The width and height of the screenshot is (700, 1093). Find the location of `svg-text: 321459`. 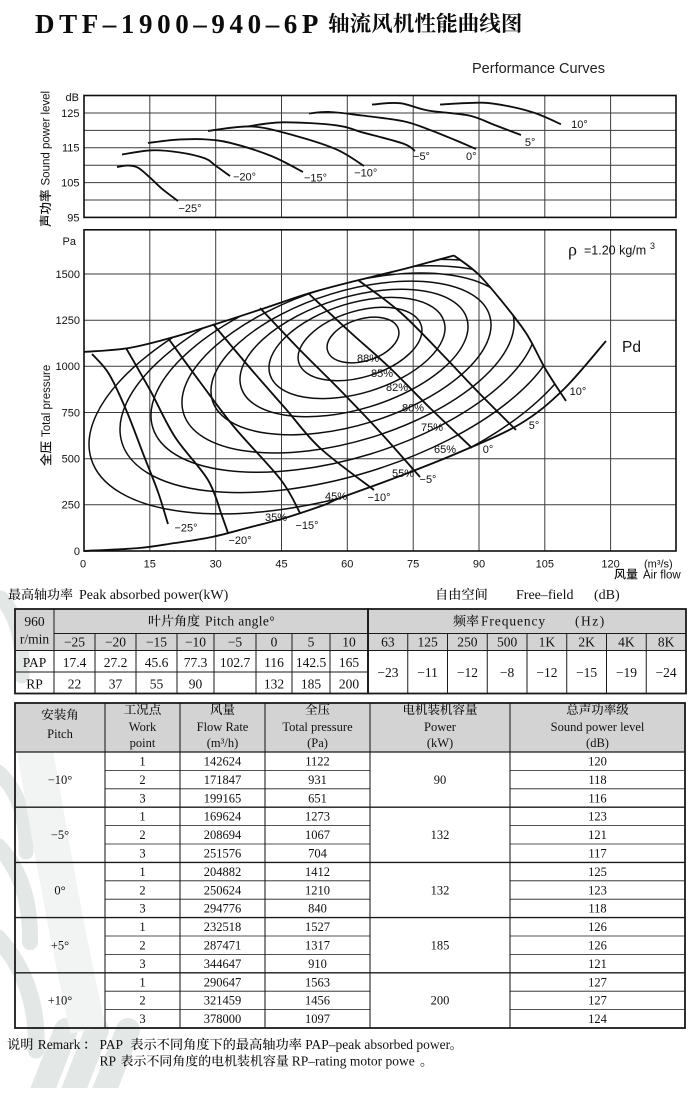

svg-text: 321459 is located at coordinates (223, 1001).